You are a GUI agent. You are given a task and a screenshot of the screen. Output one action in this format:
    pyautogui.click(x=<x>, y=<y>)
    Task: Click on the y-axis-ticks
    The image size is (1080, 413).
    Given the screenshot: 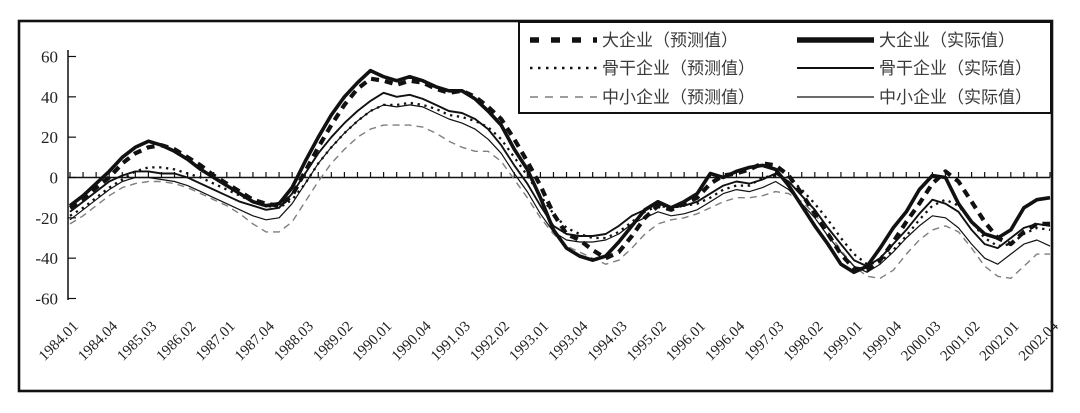 What is the action you would take?
    pyautogui.click(x=72, y=177)
    